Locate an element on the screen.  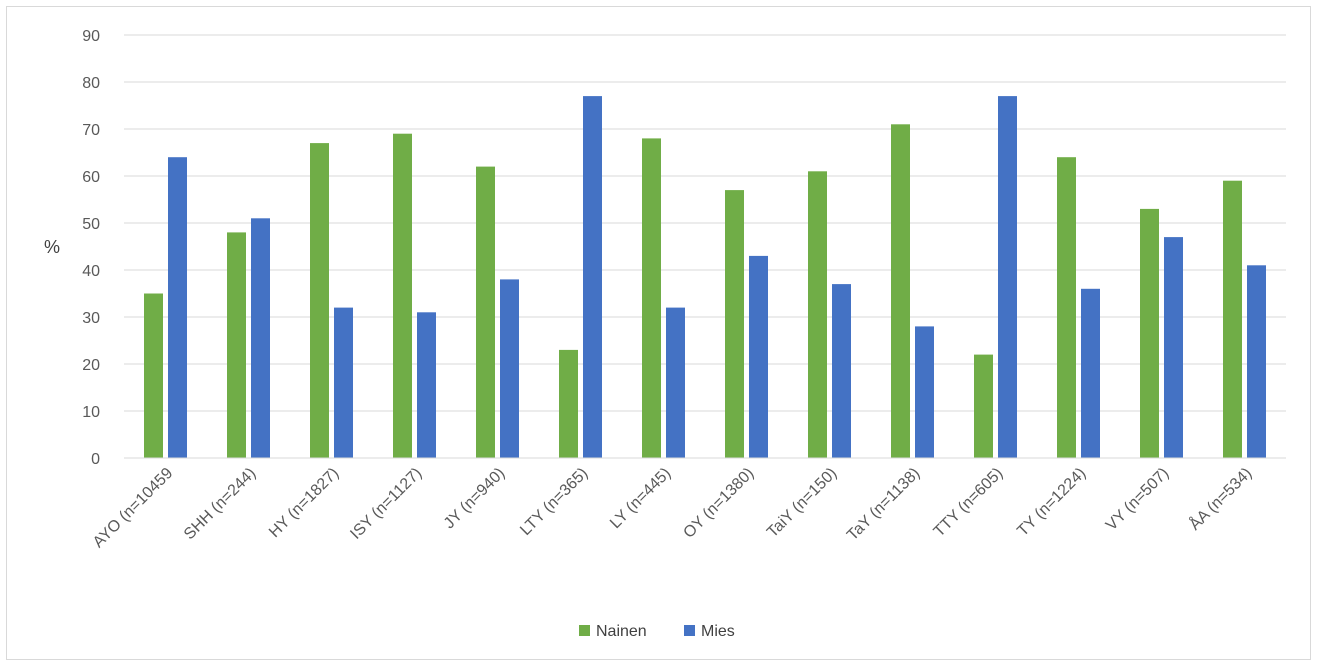
x-tick-label: ISY (n=1127) is located at coordinates (386, 504).